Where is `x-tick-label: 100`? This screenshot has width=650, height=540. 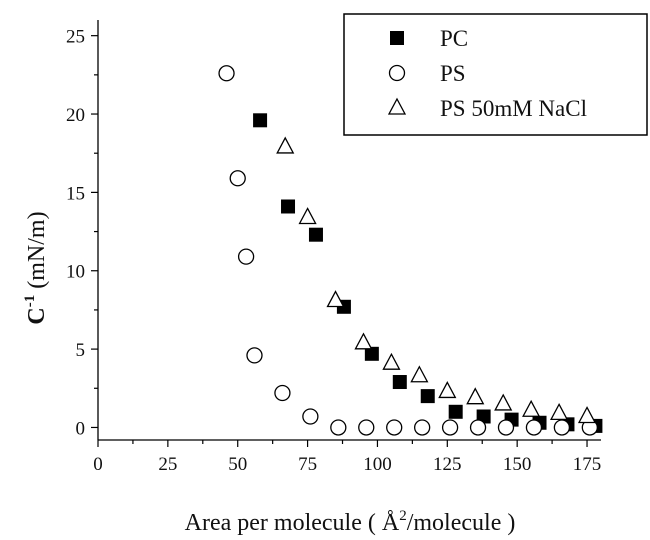 x-tick-label: 100 is located at coordinates (377, 464).